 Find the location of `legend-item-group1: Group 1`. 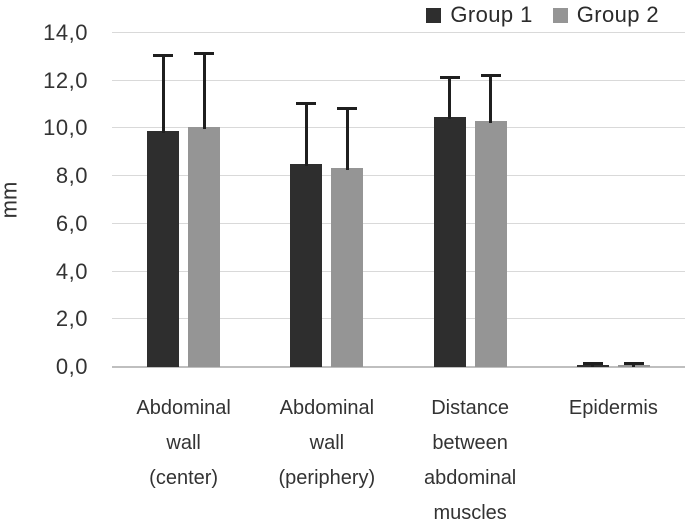

legend-item-group1: Group 1 is located at coordinates (479, 15).